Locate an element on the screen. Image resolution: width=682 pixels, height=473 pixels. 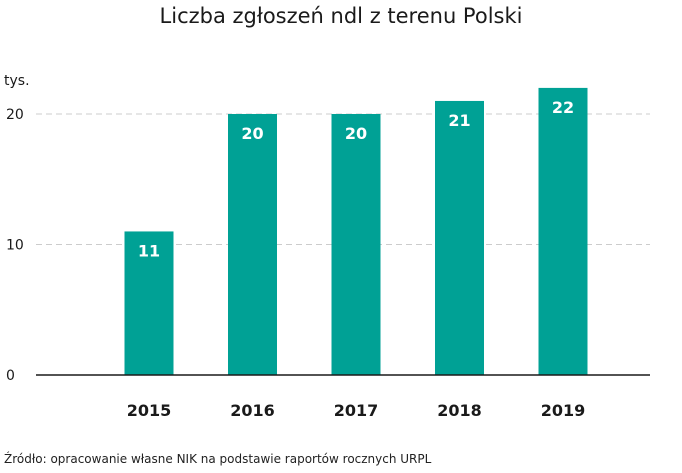
bar-2018 is located at coordinates (459, 237).